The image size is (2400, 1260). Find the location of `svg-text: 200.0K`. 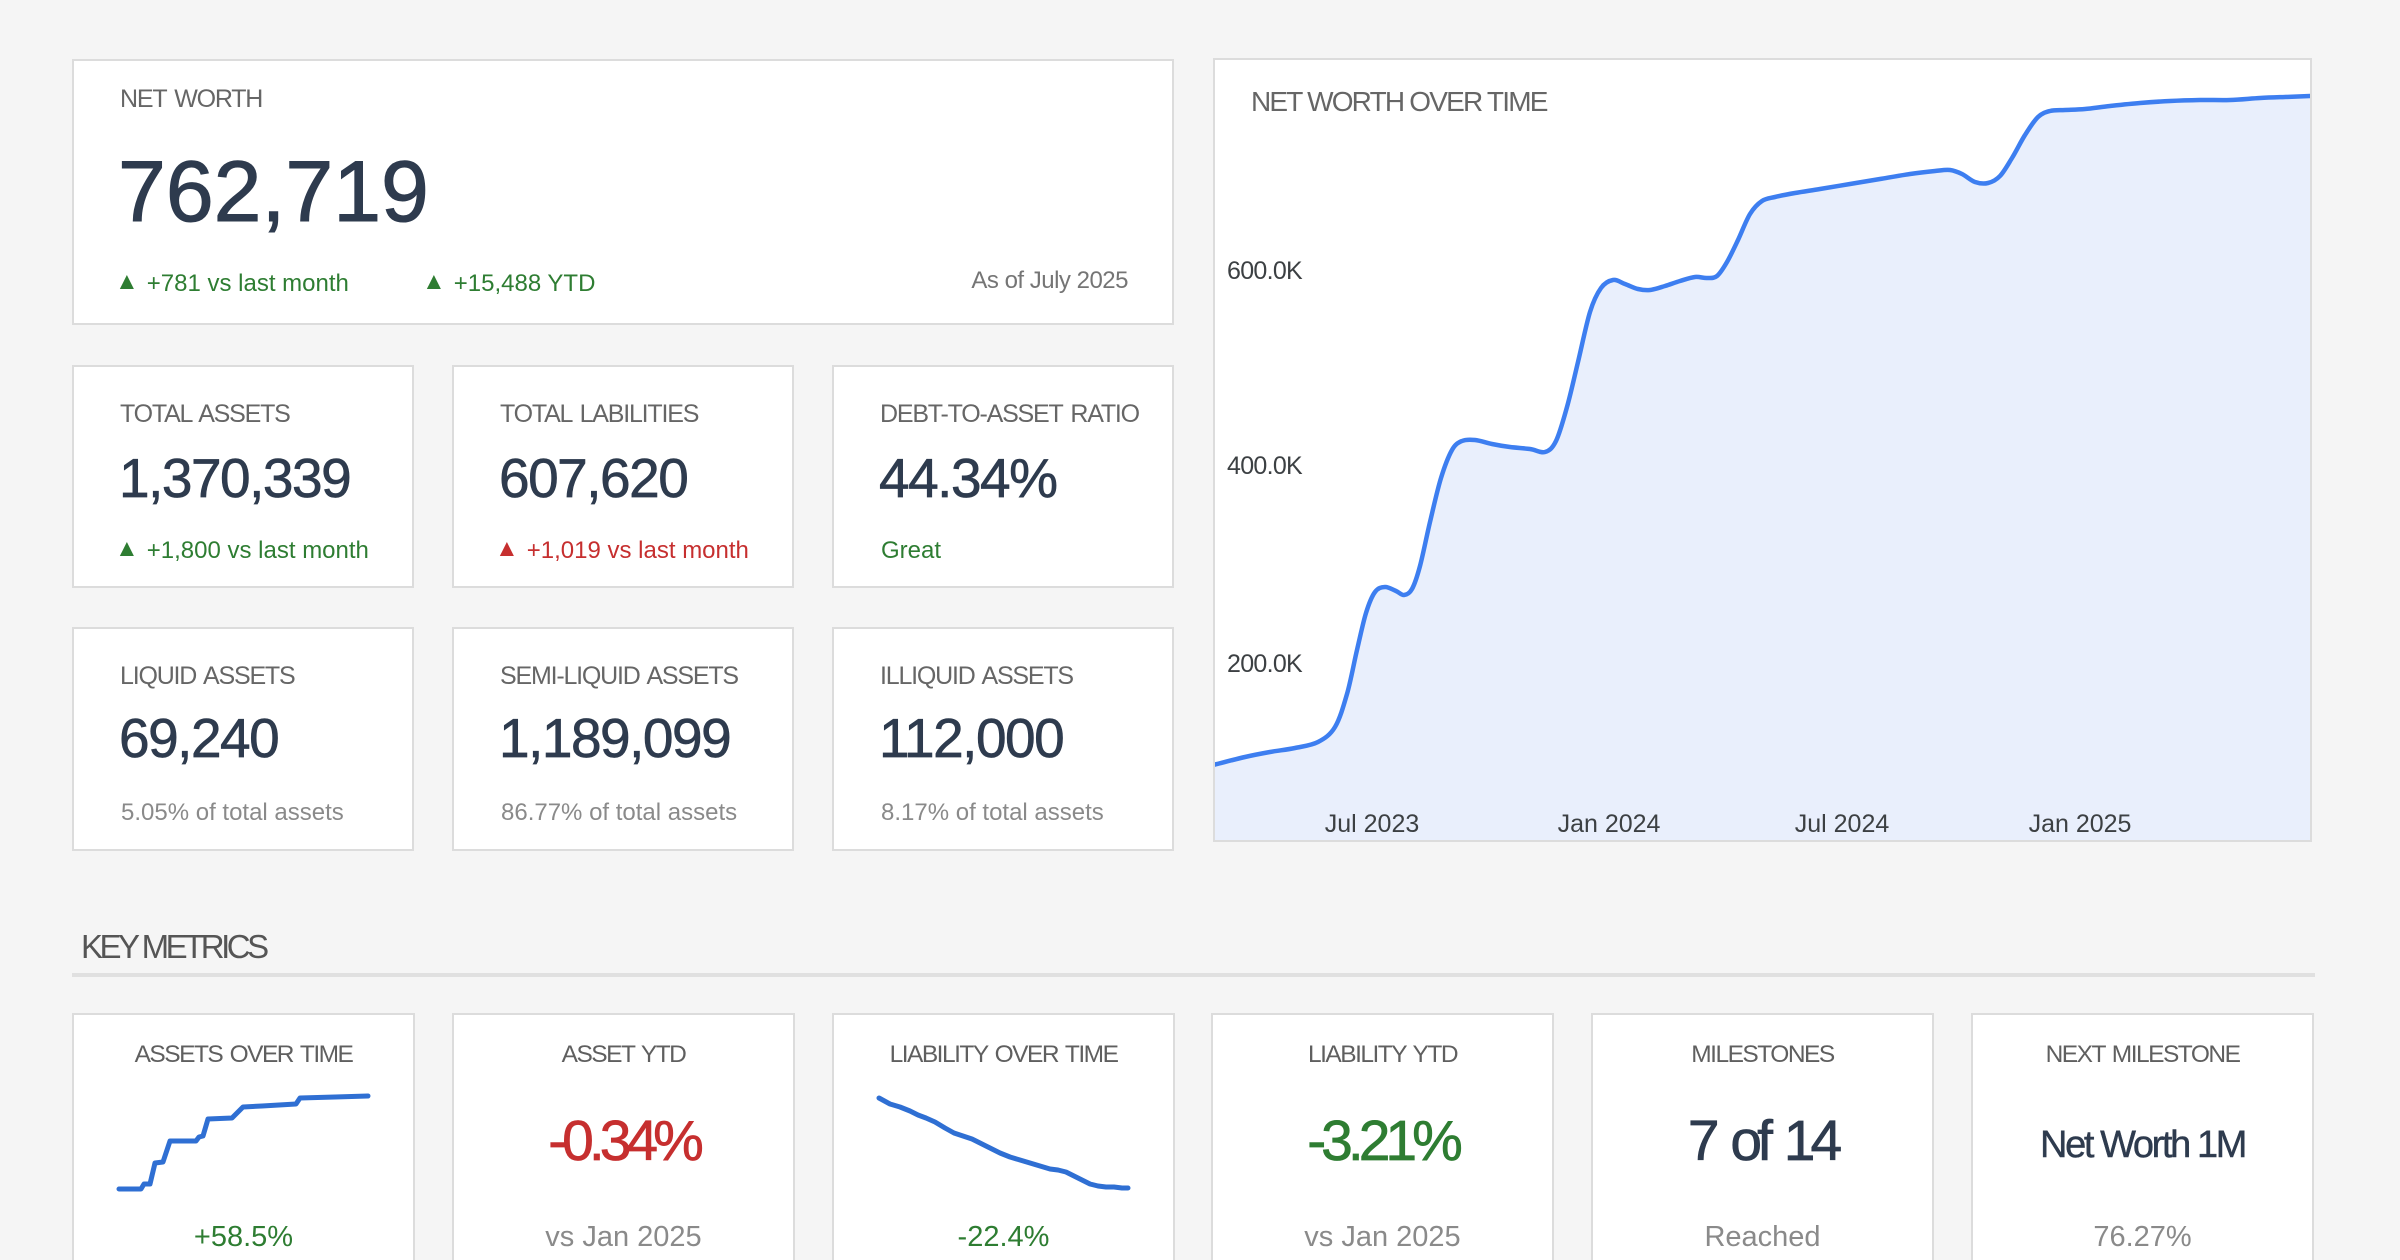

svg-text: 200.0K is located at coordinates (1265, 664).